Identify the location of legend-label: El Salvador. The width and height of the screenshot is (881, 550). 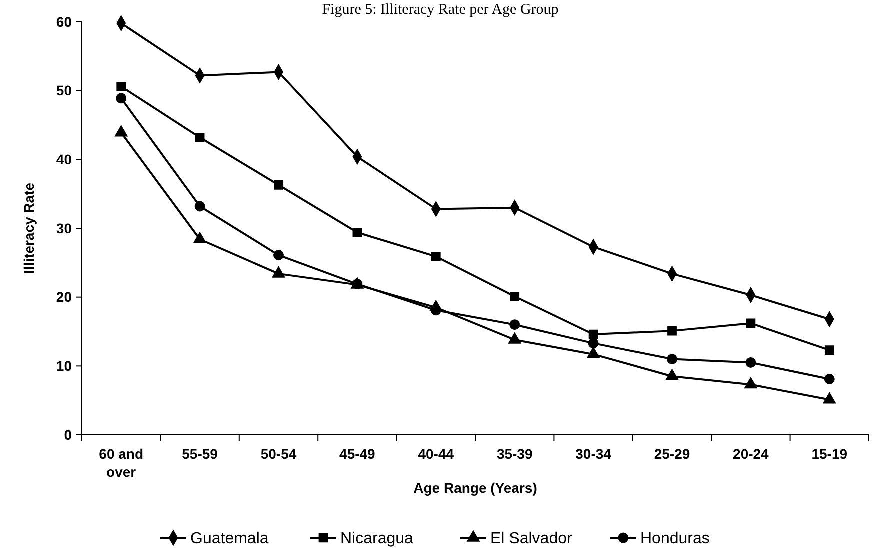
(531, 539).